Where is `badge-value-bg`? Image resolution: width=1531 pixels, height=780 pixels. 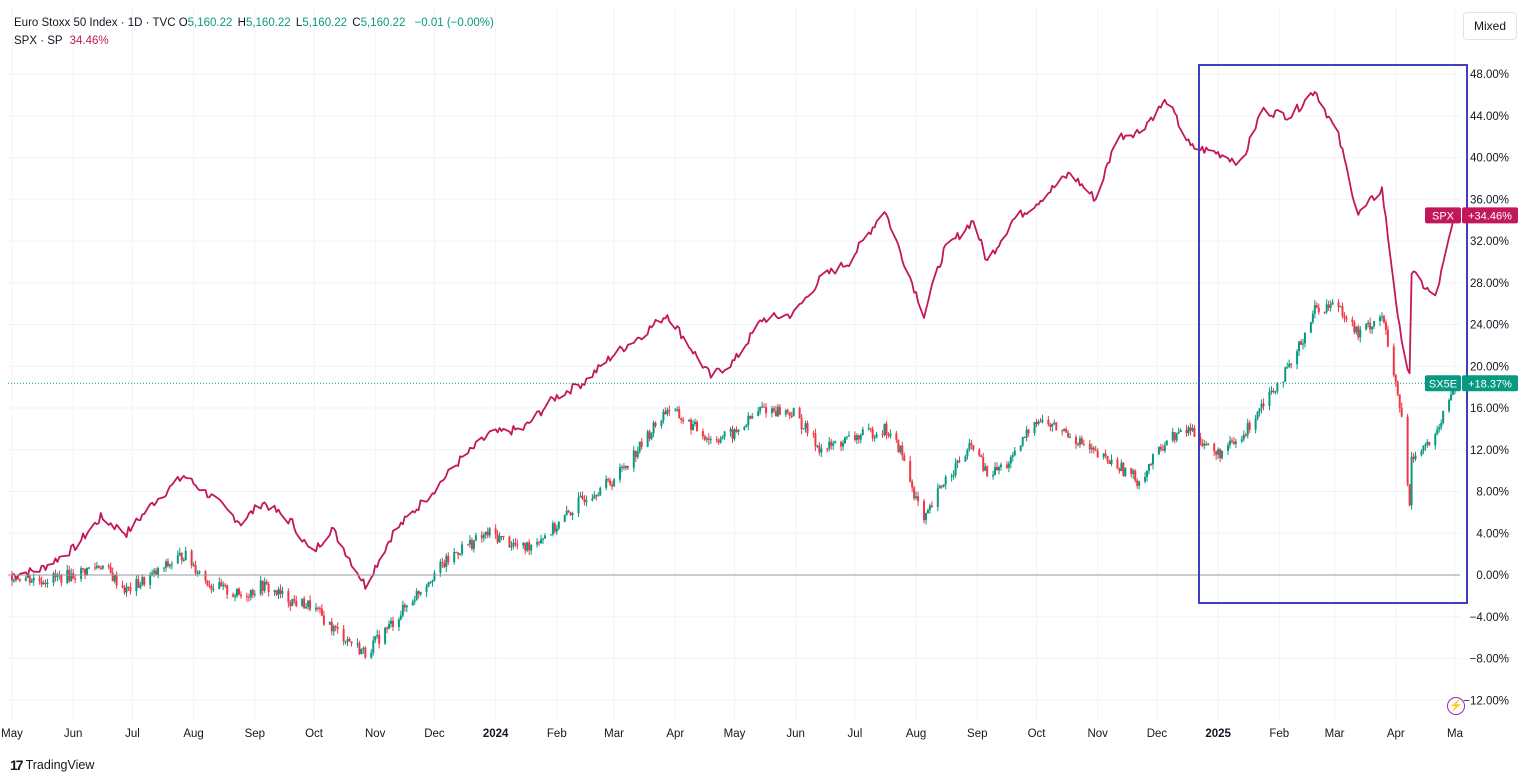
badge-value-bg is located at coordinates (1490, 383).